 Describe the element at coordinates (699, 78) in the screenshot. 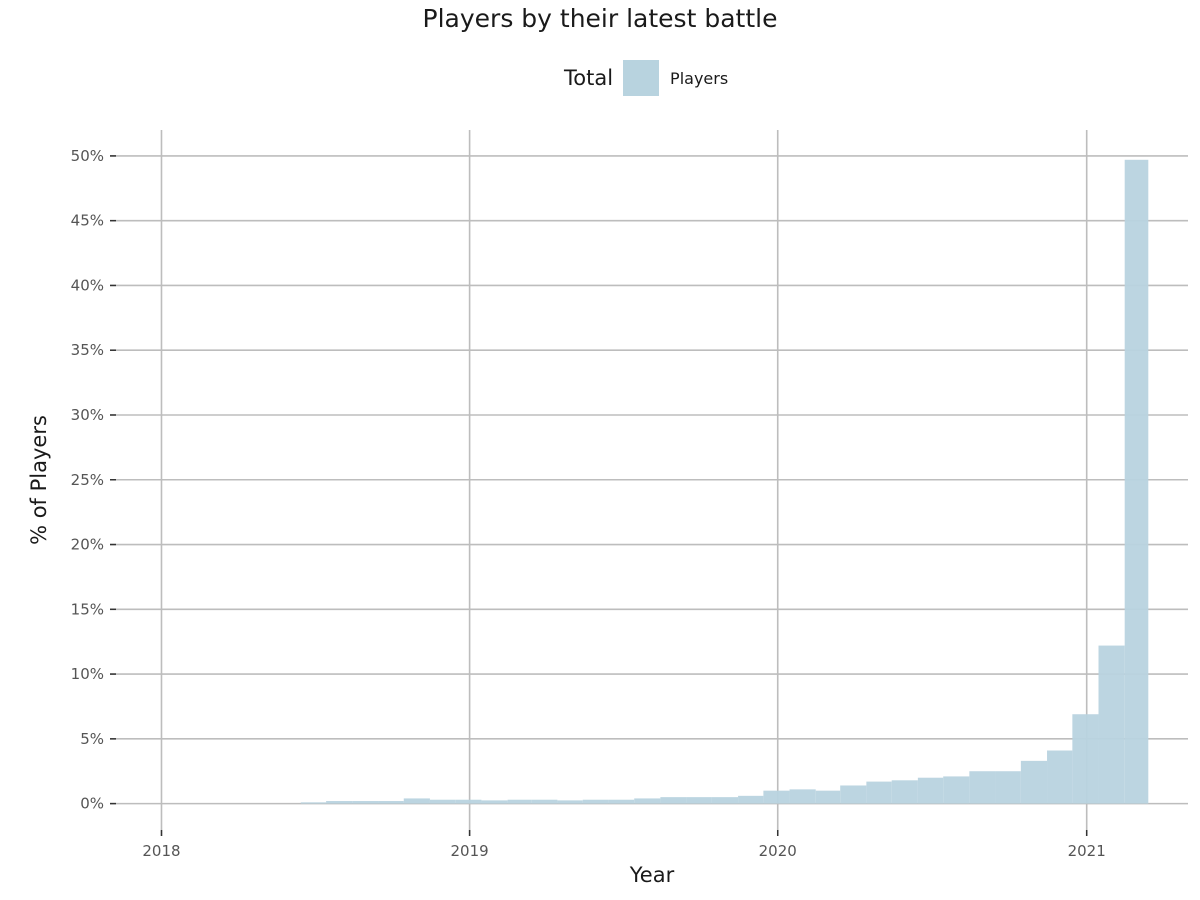

I see `legend-label: Players` at that location.